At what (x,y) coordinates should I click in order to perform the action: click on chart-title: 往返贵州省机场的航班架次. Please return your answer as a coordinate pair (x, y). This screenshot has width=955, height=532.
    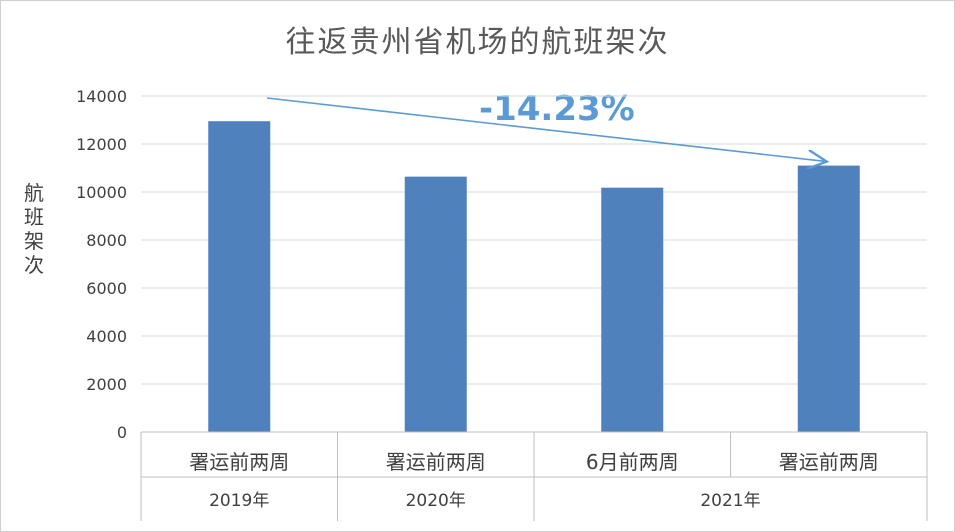
    Looking at the image, I should click on (477, 42).